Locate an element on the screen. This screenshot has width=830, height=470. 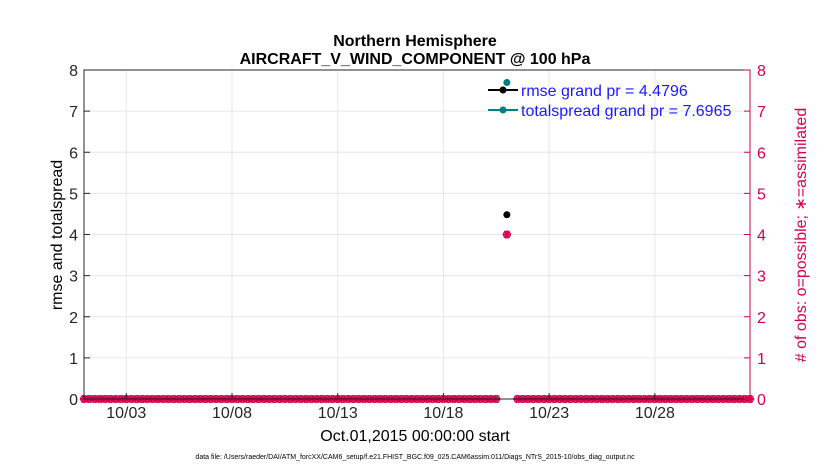
obs-assimilated-point is located at coordinates (507, 234).